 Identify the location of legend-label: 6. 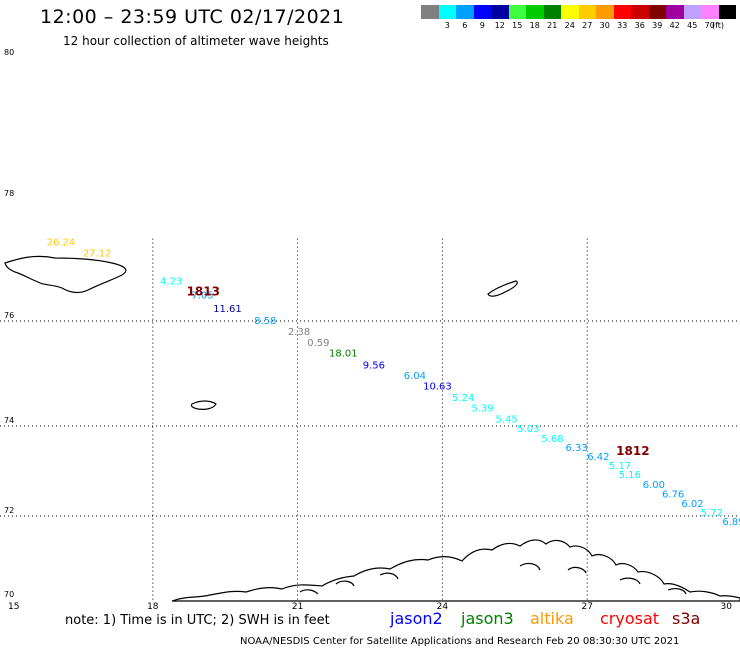
(465, 25).